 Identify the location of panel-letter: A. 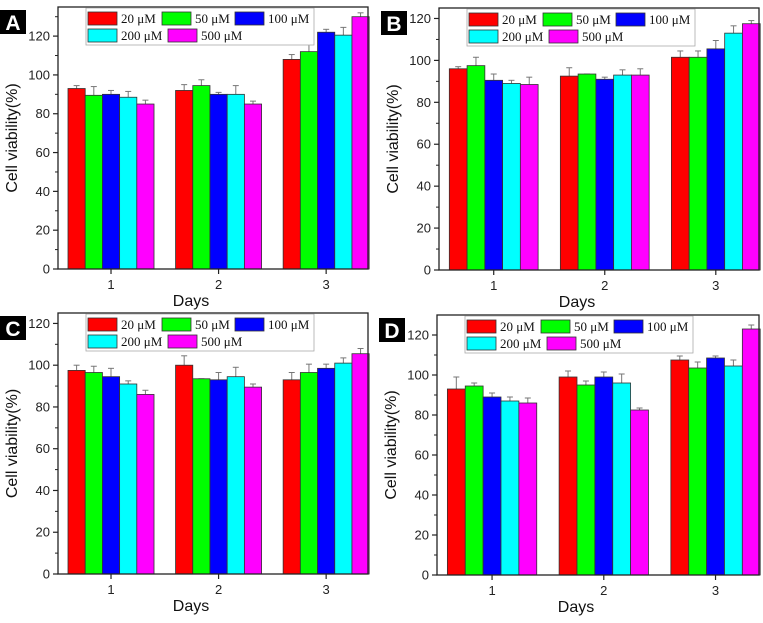
(12, 23).